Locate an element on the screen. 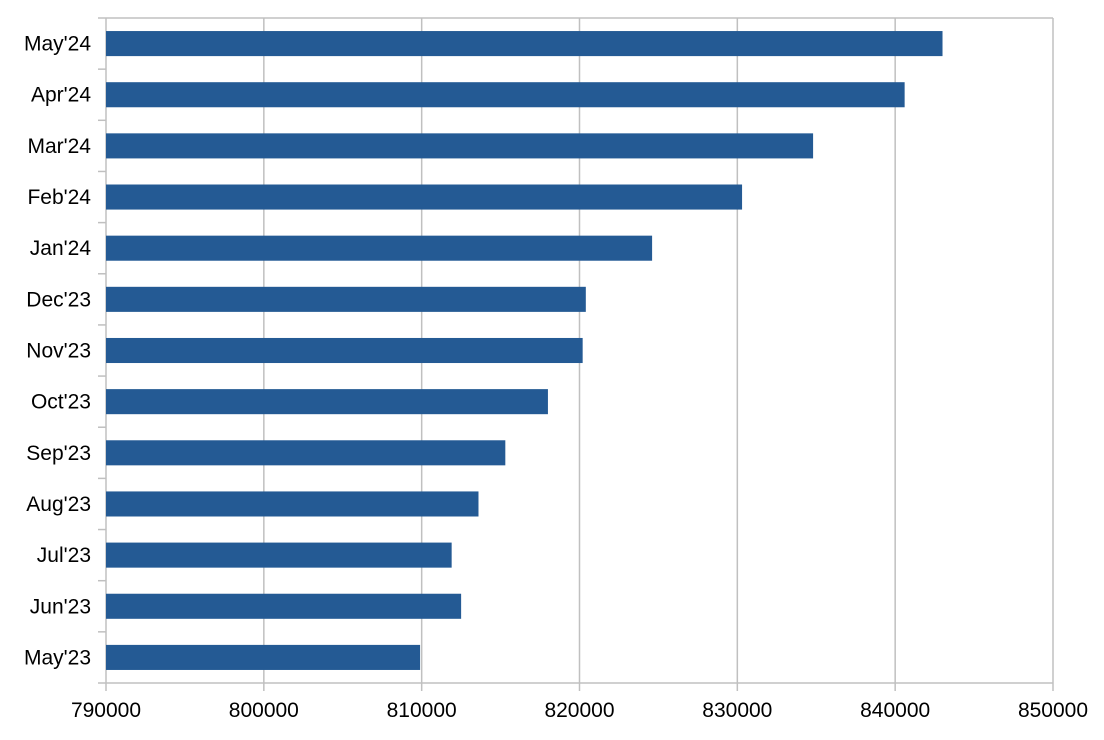 This screenshot has height=740, width=1104. y-category-label: Nov'23 is located at coordinates (58, 351).